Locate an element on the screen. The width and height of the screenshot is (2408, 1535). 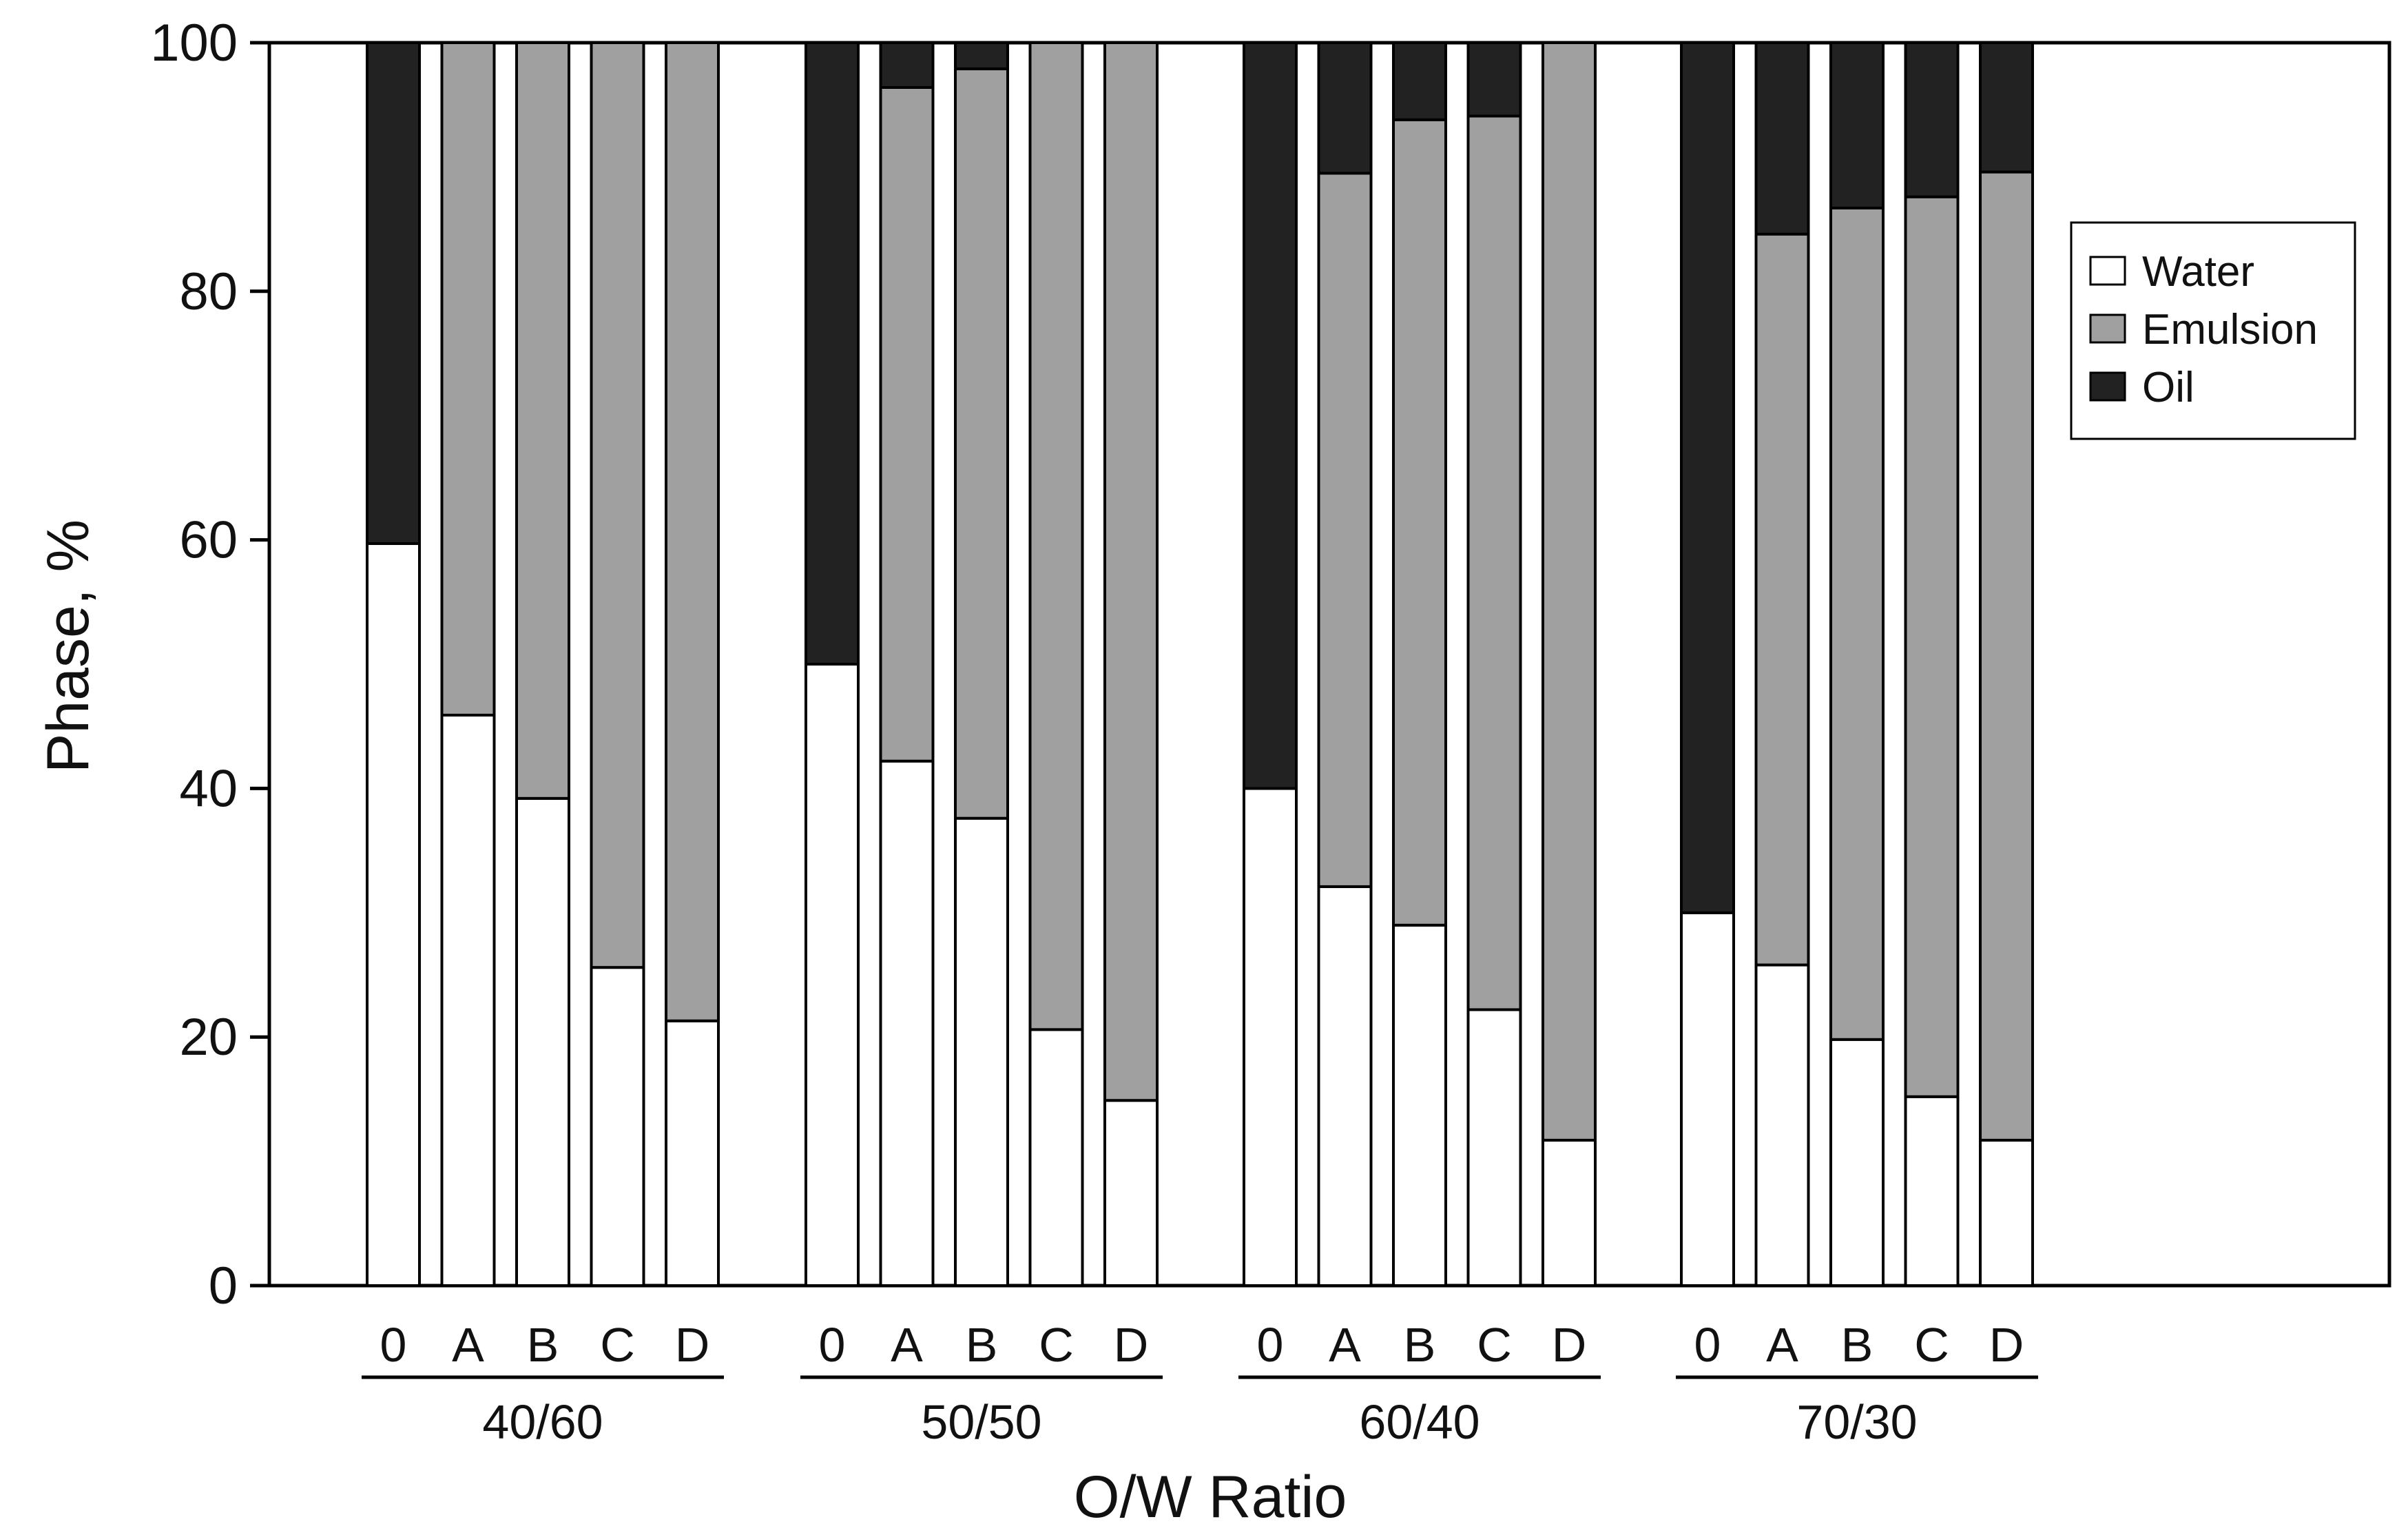
y-tick-label: 40 is located at coordinates (208, 788).